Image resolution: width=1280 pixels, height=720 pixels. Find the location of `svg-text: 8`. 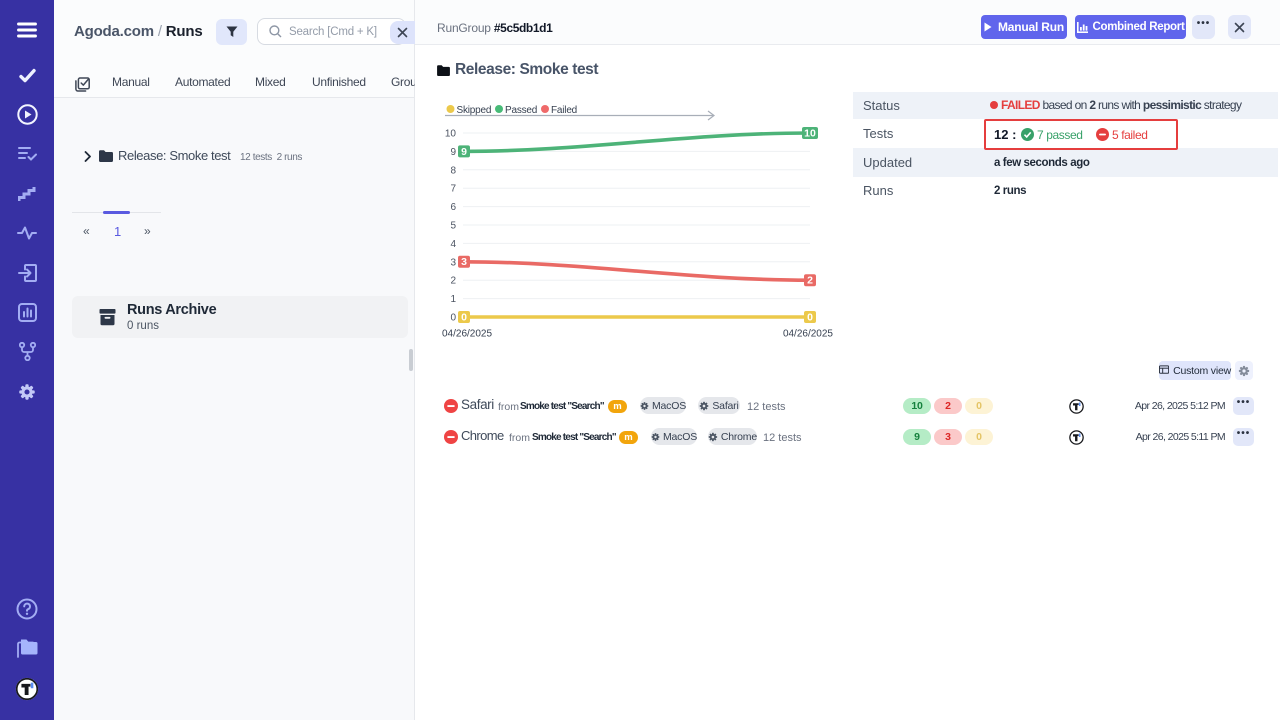

svg-text: 8 is located at coordinates (453, 170).